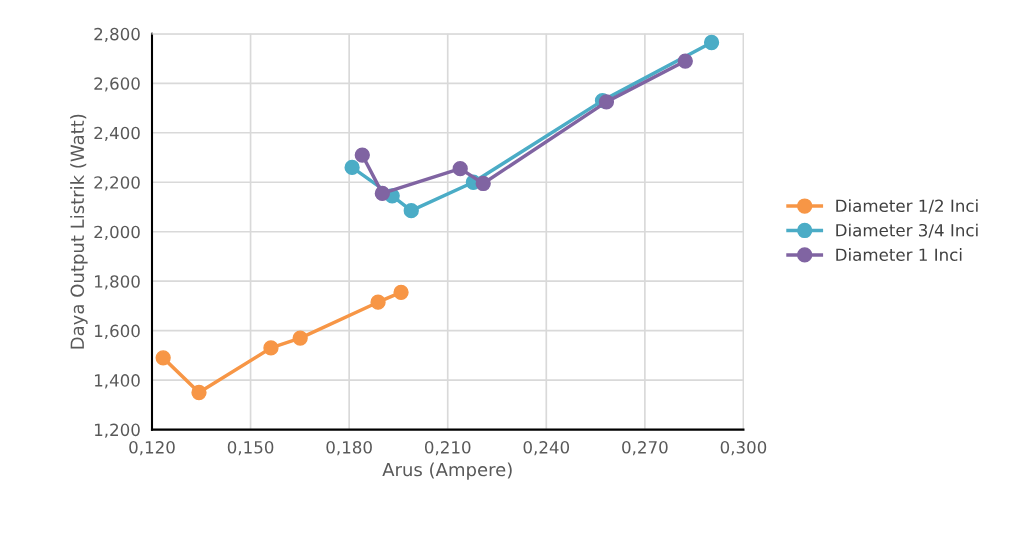 The image size is (1034, 537). I want to click on y-tick-label: 2,600, so click(117, 84).